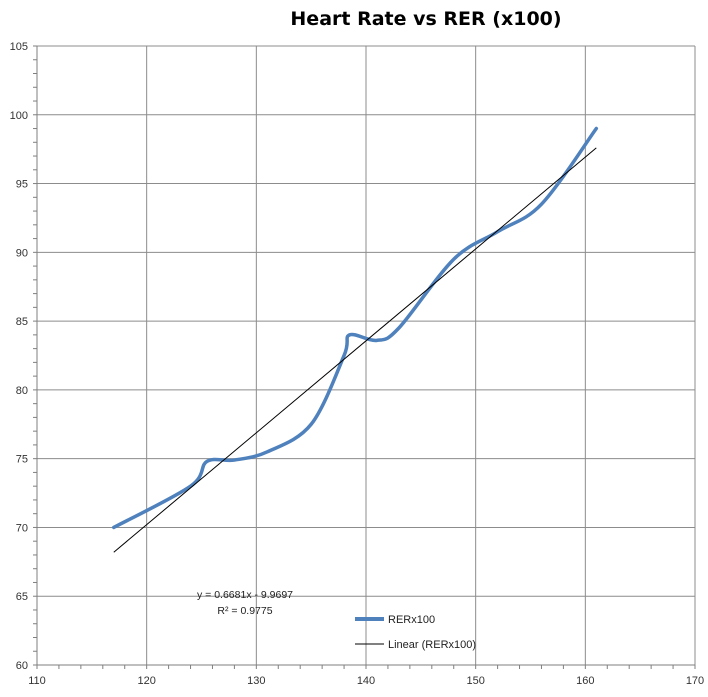  Describe the element at coordinates (415, 632) in the screenshot. I see `legend: RERx100 Linear (RERx100)` at that location.